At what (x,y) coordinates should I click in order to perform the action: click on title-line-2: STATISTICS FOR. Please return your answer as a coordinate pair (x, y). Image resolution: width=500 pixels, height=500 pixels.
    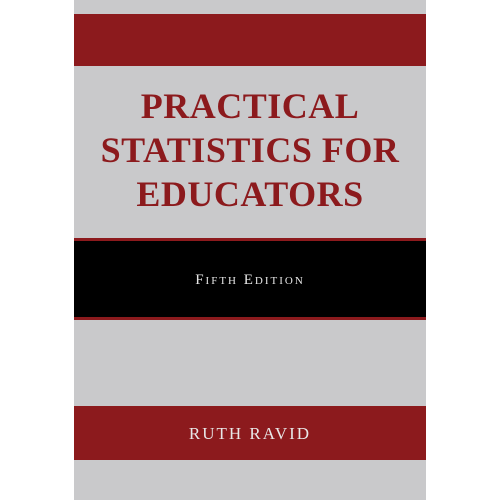
    Looking at the image, I should click on (250, 150).